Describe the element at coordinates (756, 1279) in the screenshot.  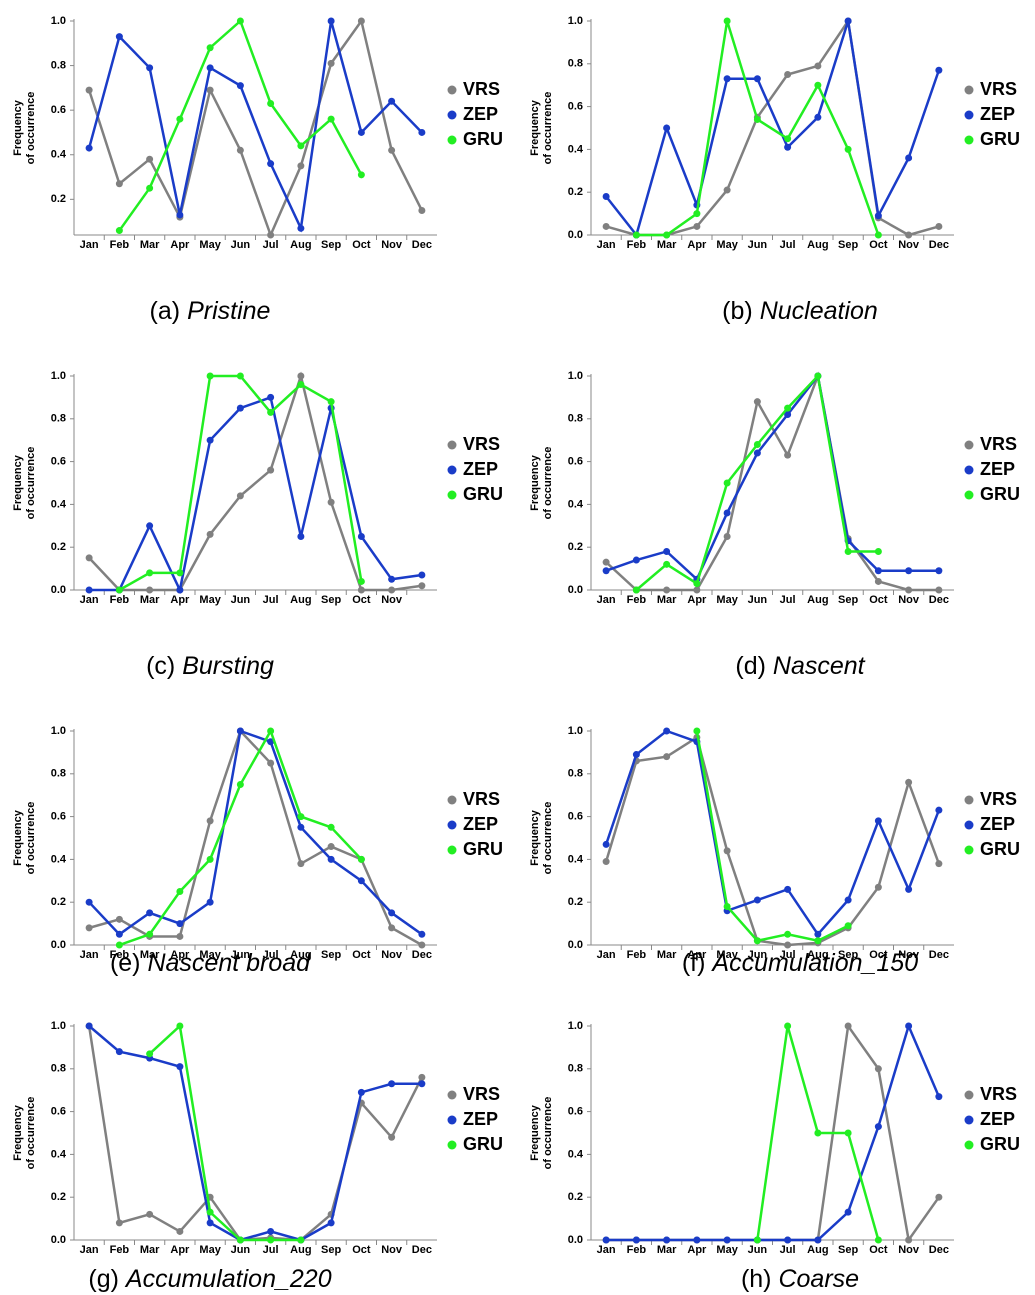
I see `caption-label: (h)` at that location.